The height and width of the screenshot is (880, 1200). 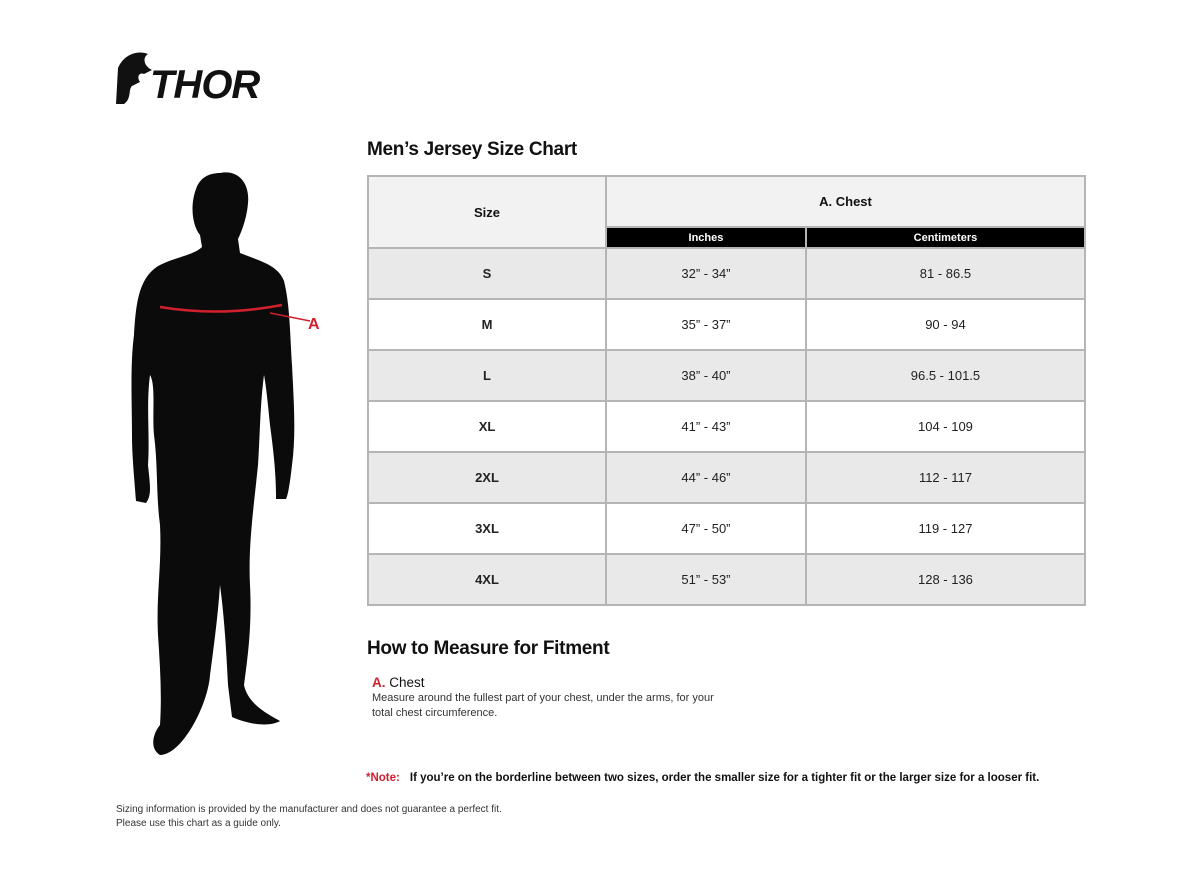 I want to click on measure-label: A. Chest, so click(x=398, y=682).